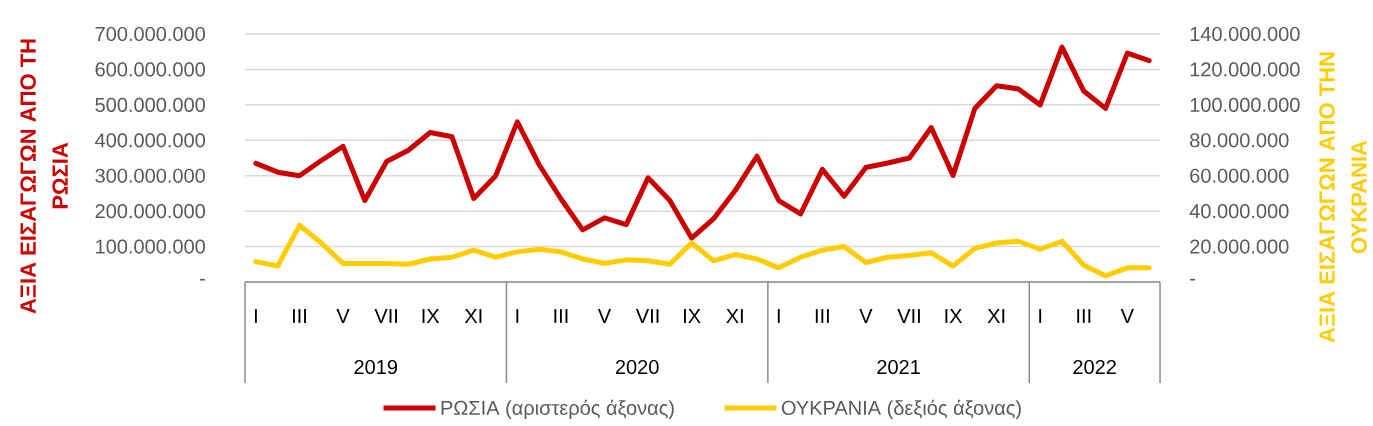  Describe the element at coordinates (1239, 246) in the screenshot. I see `y2-tick-label: 20.000.000` at that location.